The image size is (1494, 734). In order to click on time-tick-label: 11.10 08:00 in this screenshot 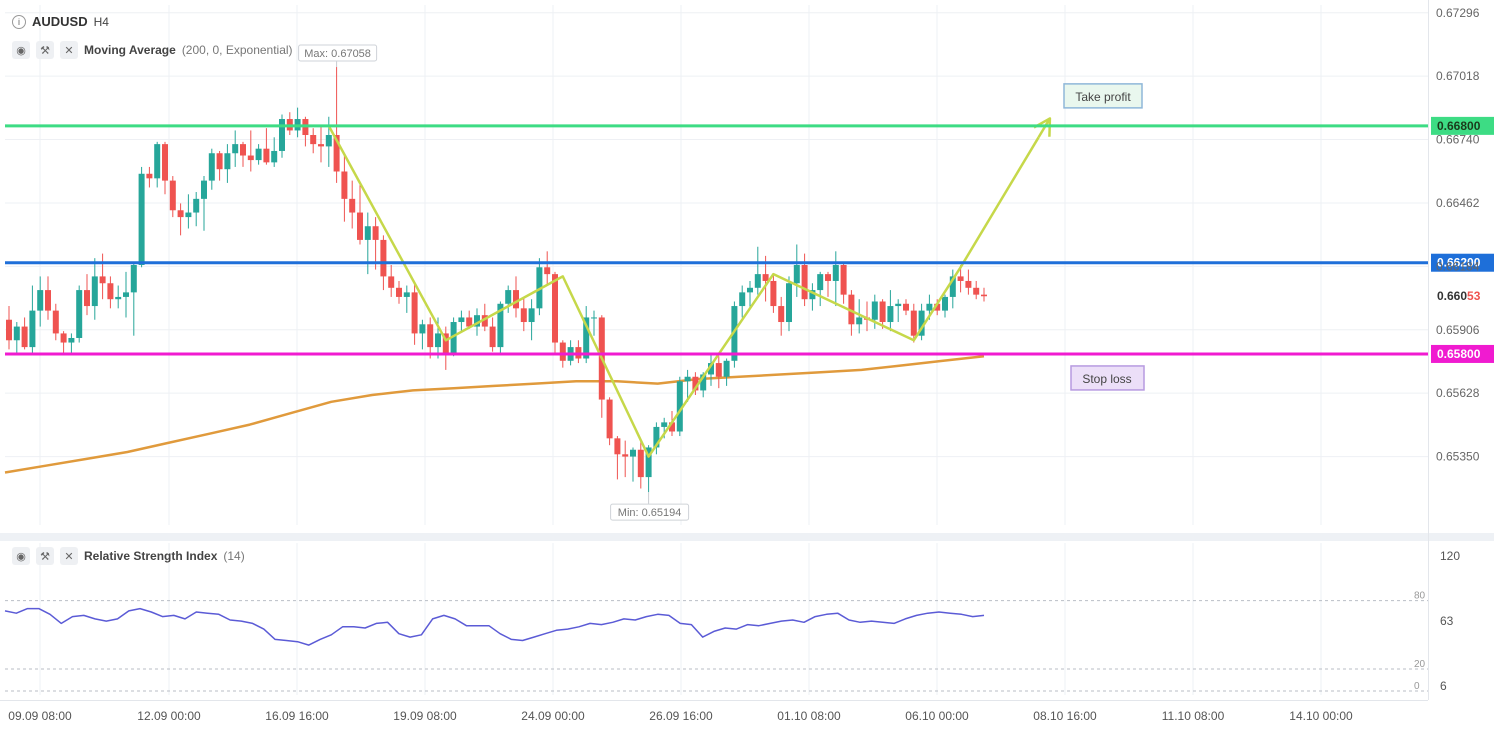, I will do `click(1193, 716)`.